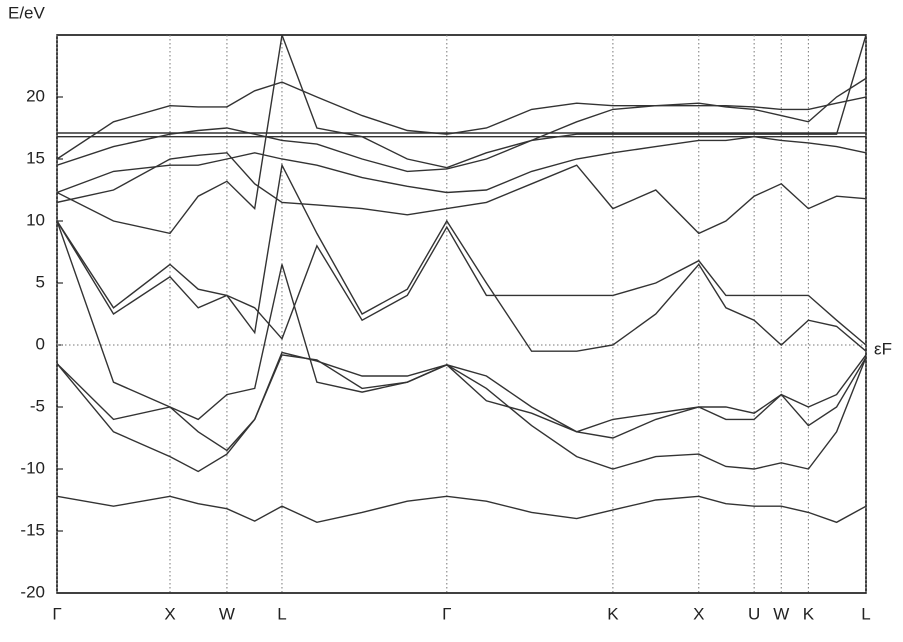 This screenshot has height=642, width=903. What do you see at coordinates (27, 12) in the screenshot?
I see `y-axis-label: E/eV` at bounding box center [27, 12].